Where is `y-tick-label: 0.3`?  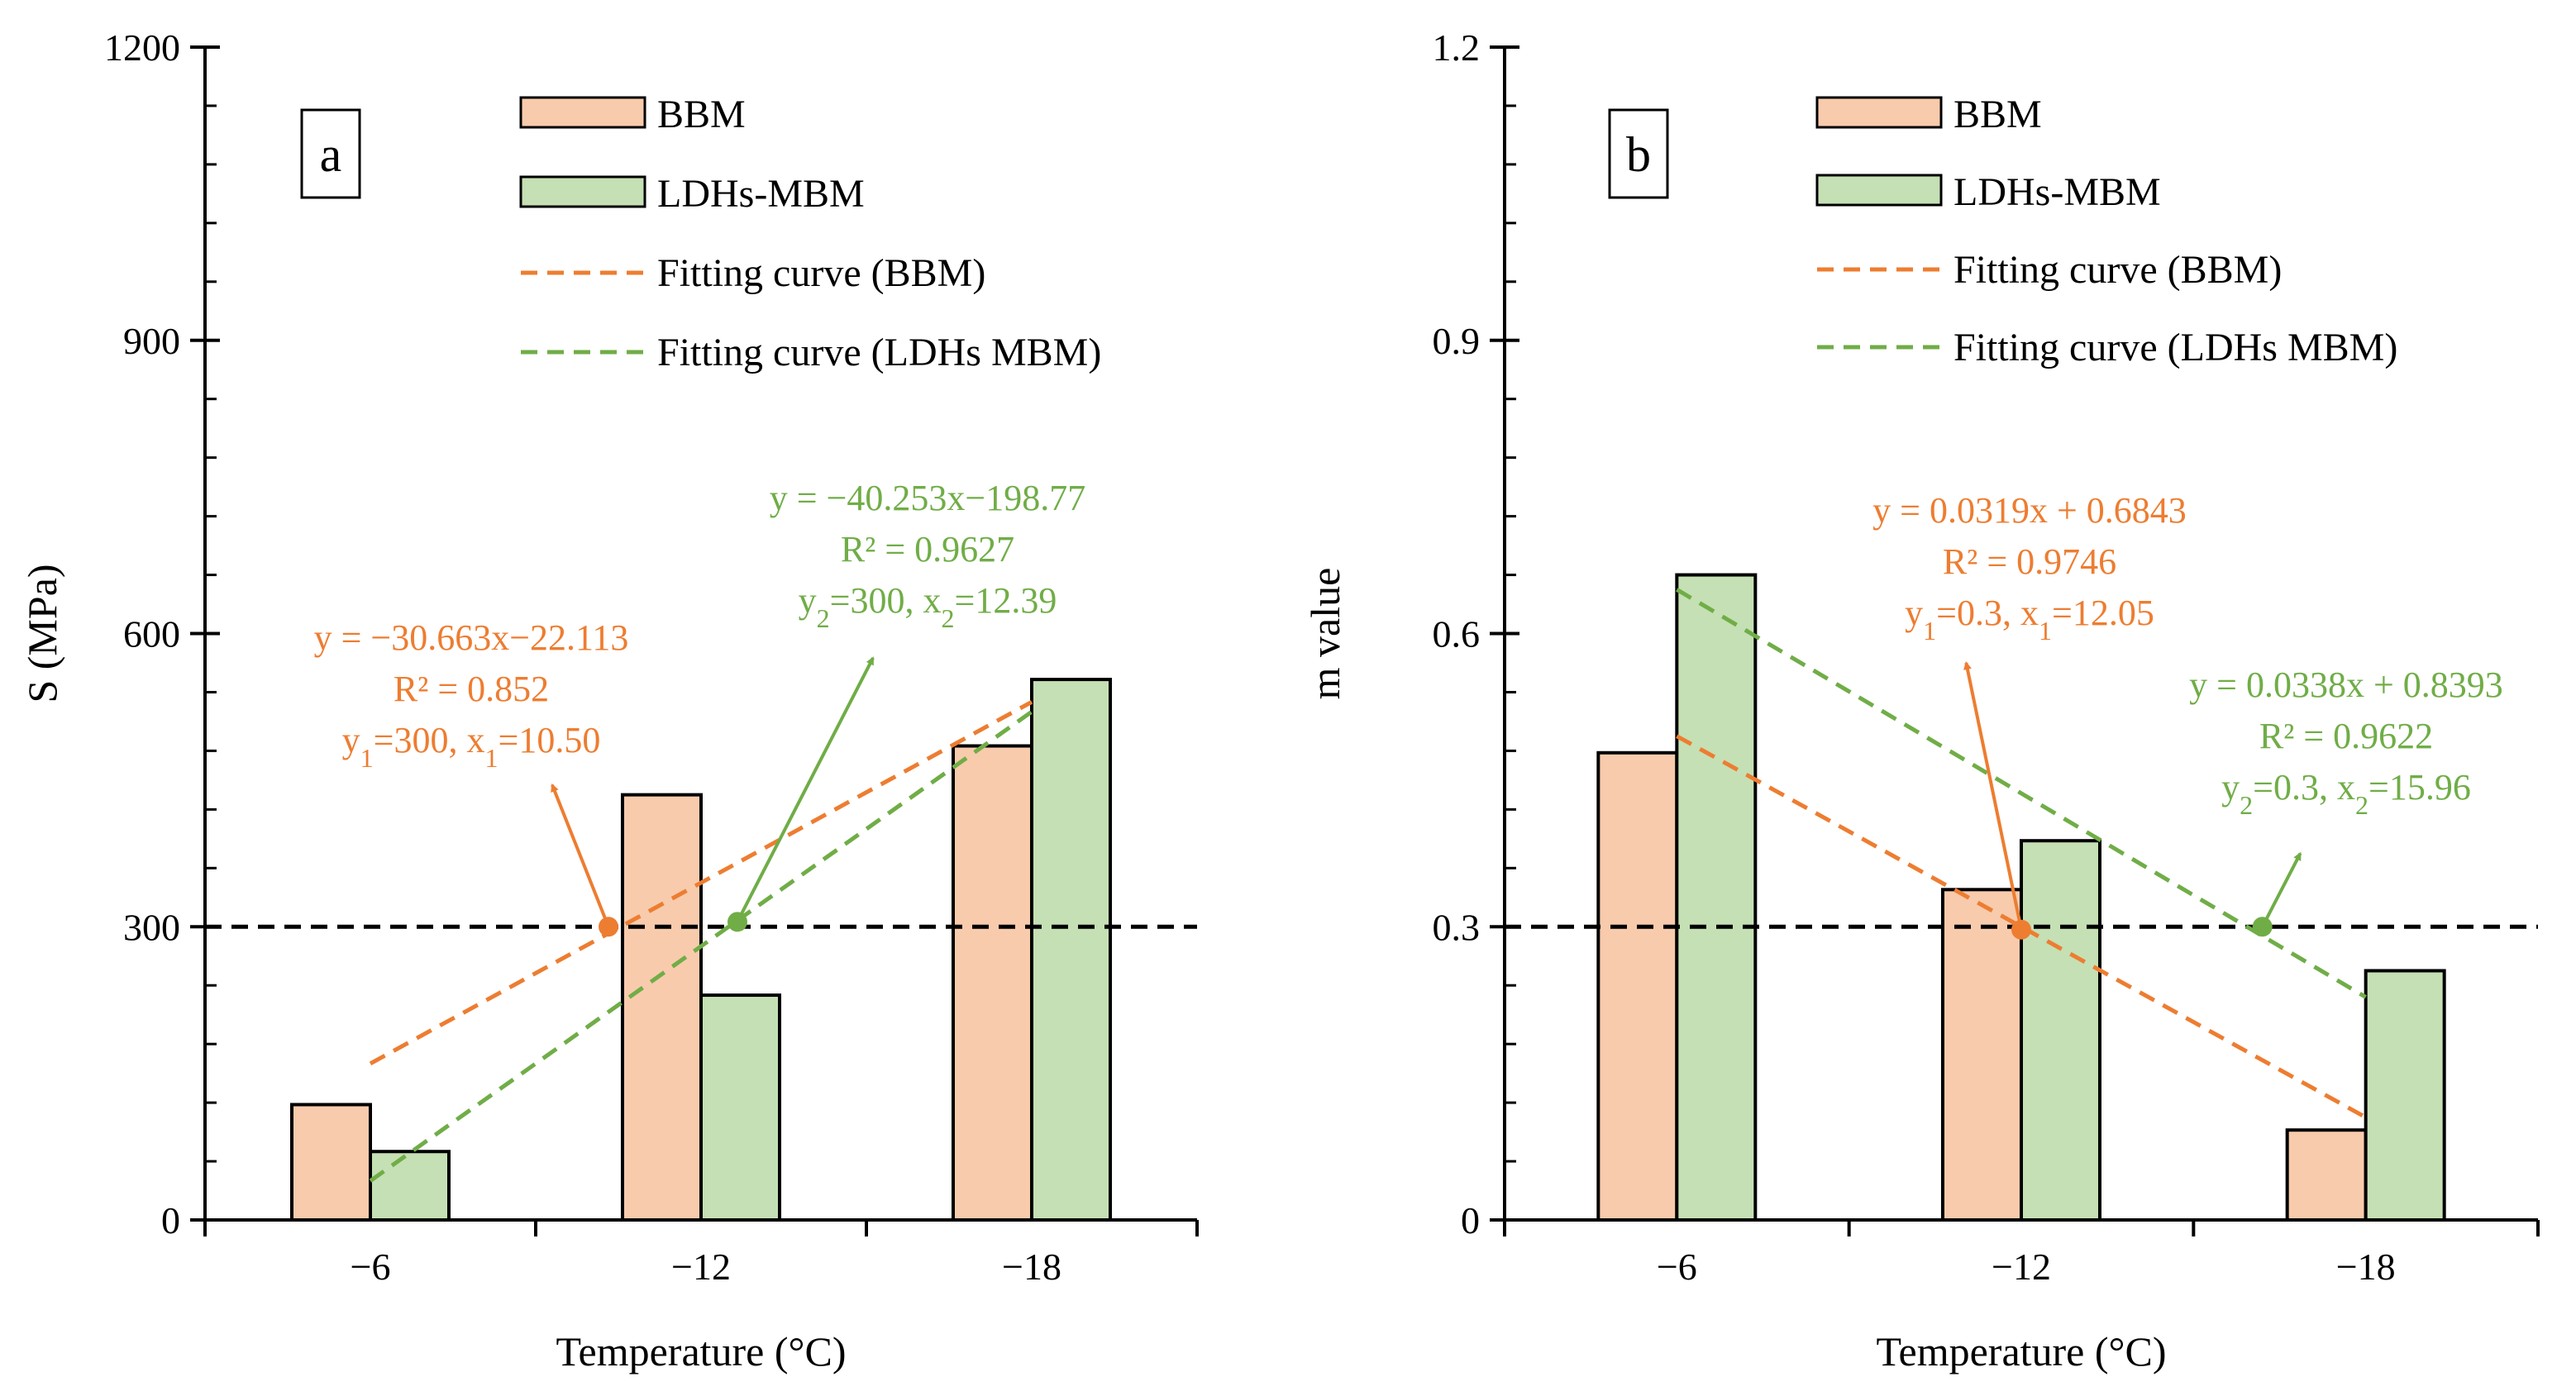
y-tick-label: 0.3 is located at coordinates (1457, 927).